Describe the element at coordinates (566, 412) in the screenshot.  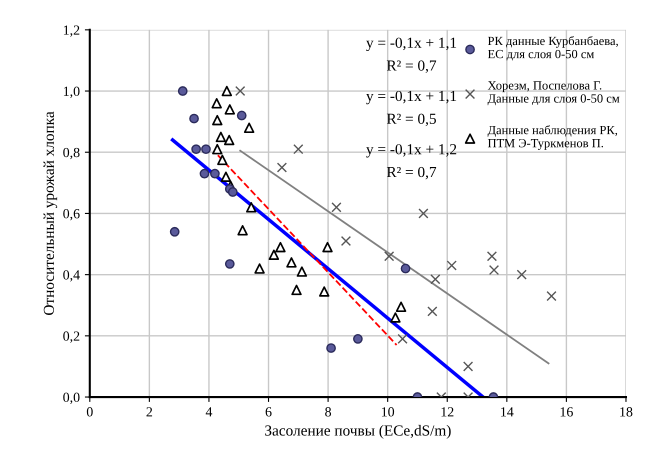
I see `x-tick-label: 16` at that location.